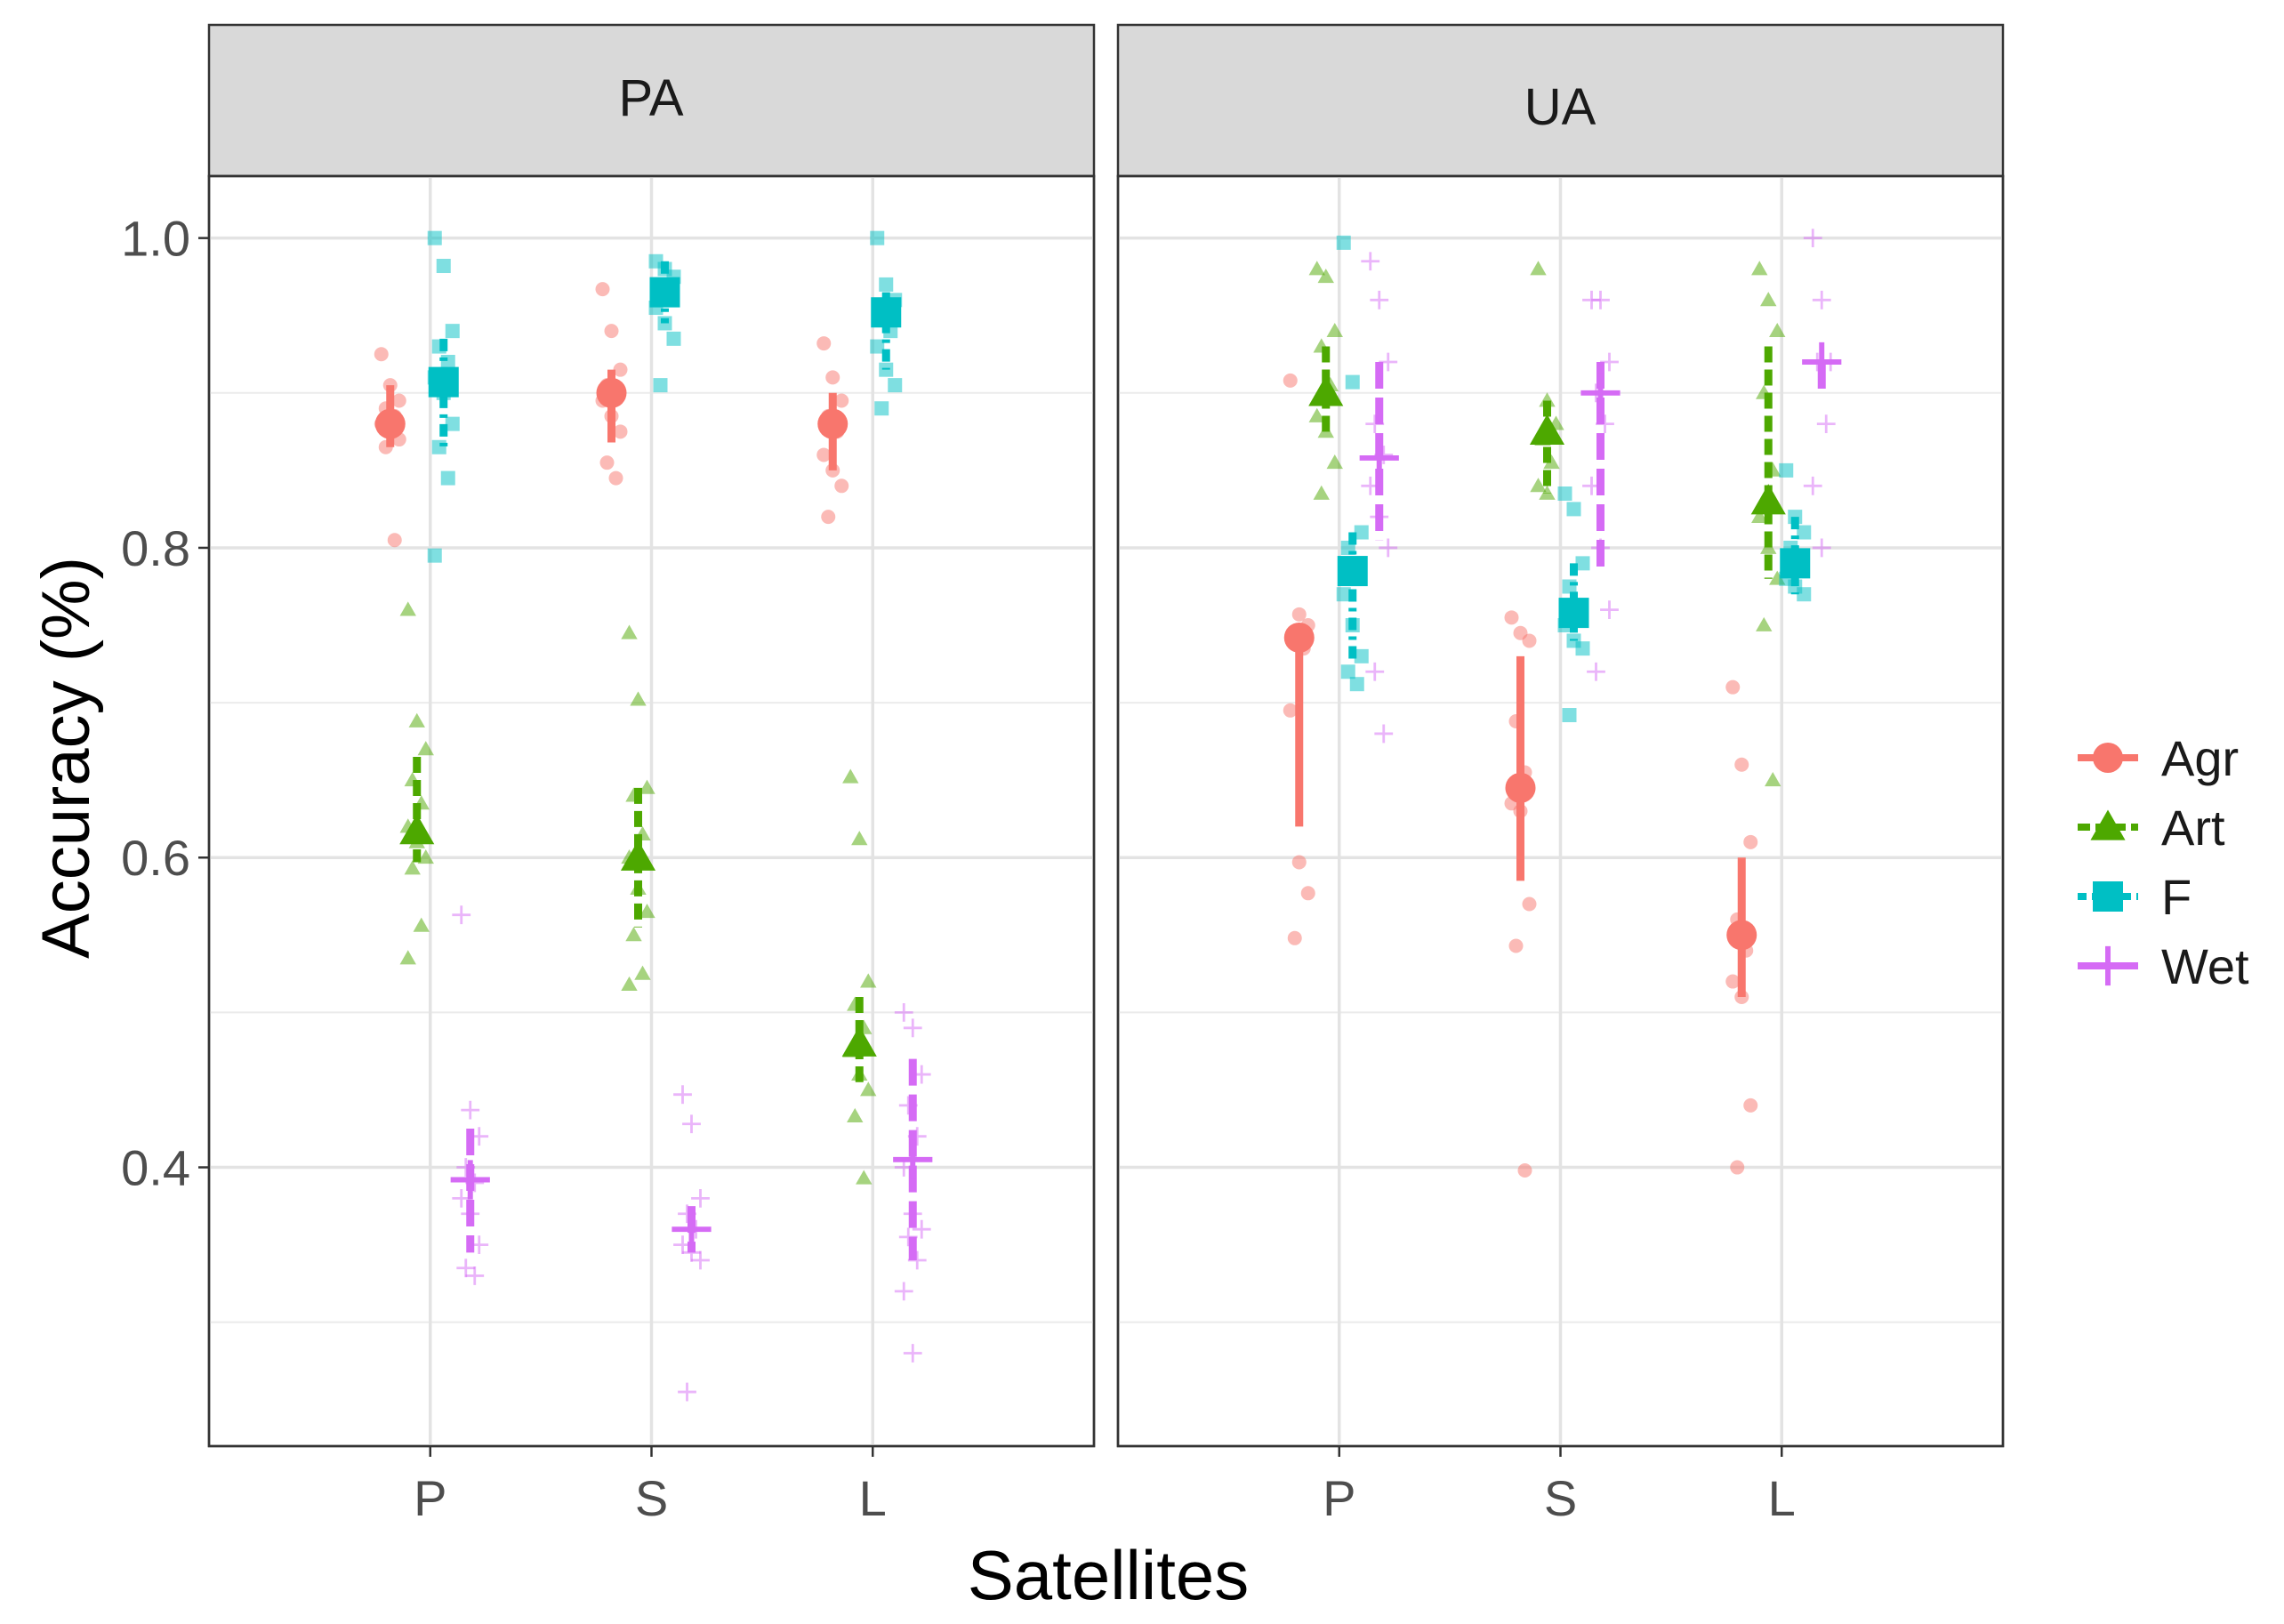 Image resolution: width=2284 pixels, height=1624 pixels. What do you see at coordinates (1109, 1575) in the screenshot?
I see `x-axis-title: Satellites` at bounding box center [1109, 1575].